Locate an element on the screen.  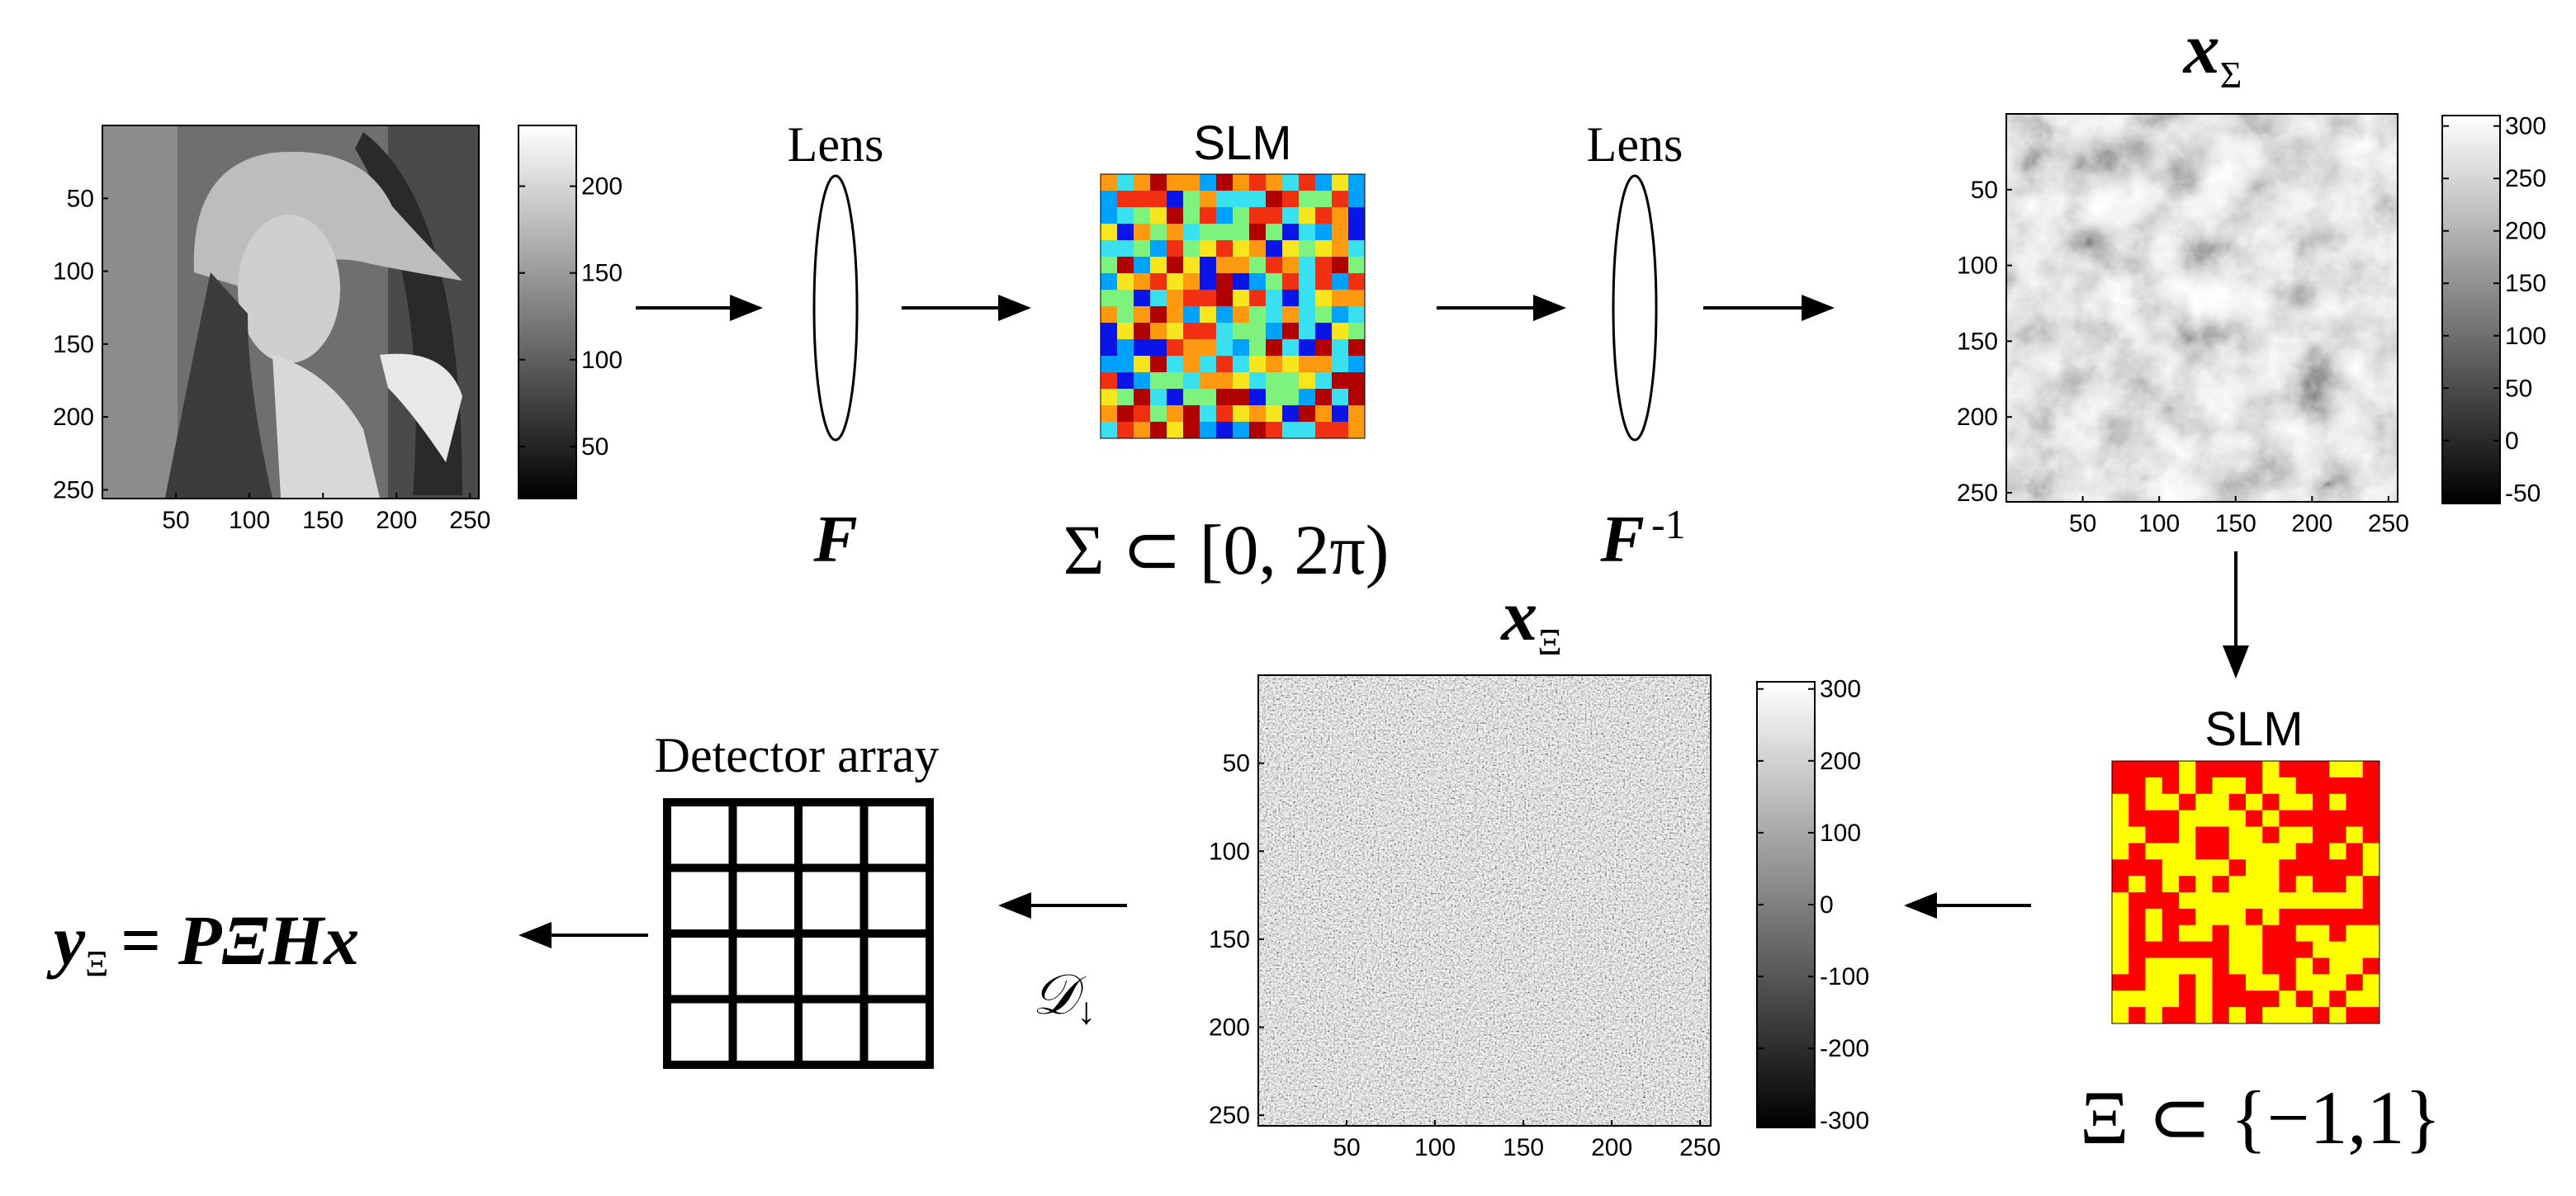
slm-phase: SLM Σ ⊂ [0, 2π) is located at coordinates (1226, 352).